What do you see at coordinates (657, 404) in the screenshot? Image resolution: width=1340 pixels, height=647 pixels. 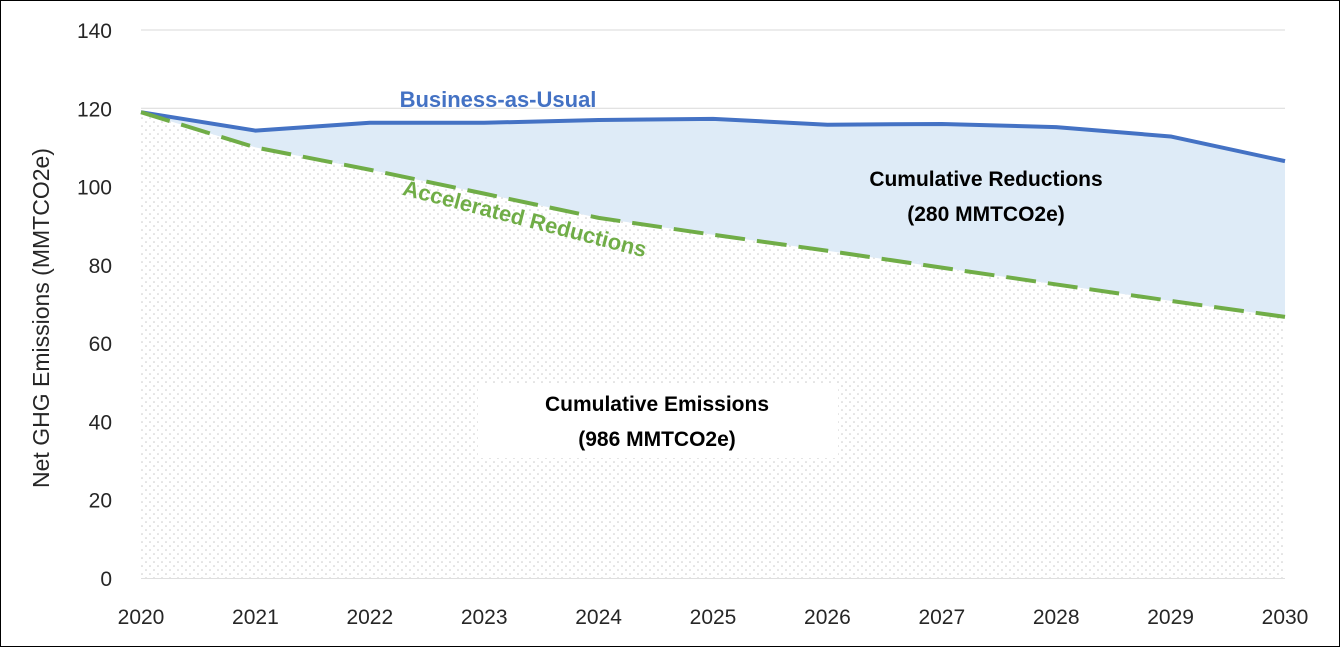 I see `annotation-emissions-line1: Cumulative Emissions` at bounding box center [657, 404].